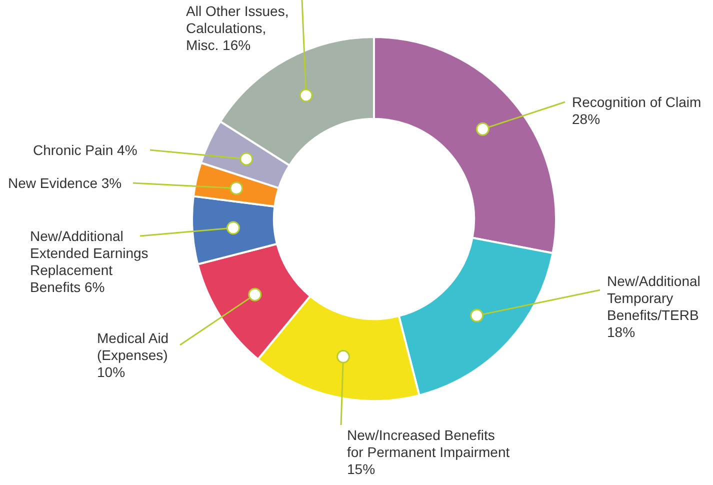 The width and height of the screenshot is (713, 485). I want to click on slice-label: Chronic Pain 4%, so click(85, 150).